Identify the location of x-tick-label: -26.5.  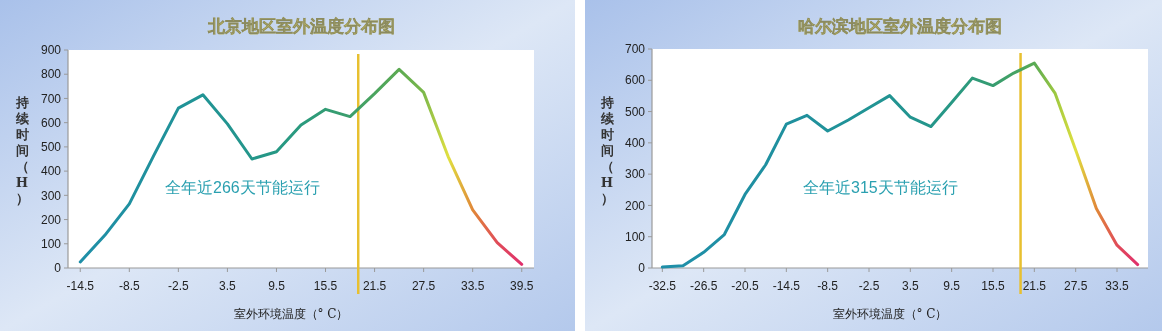
(703, 286).